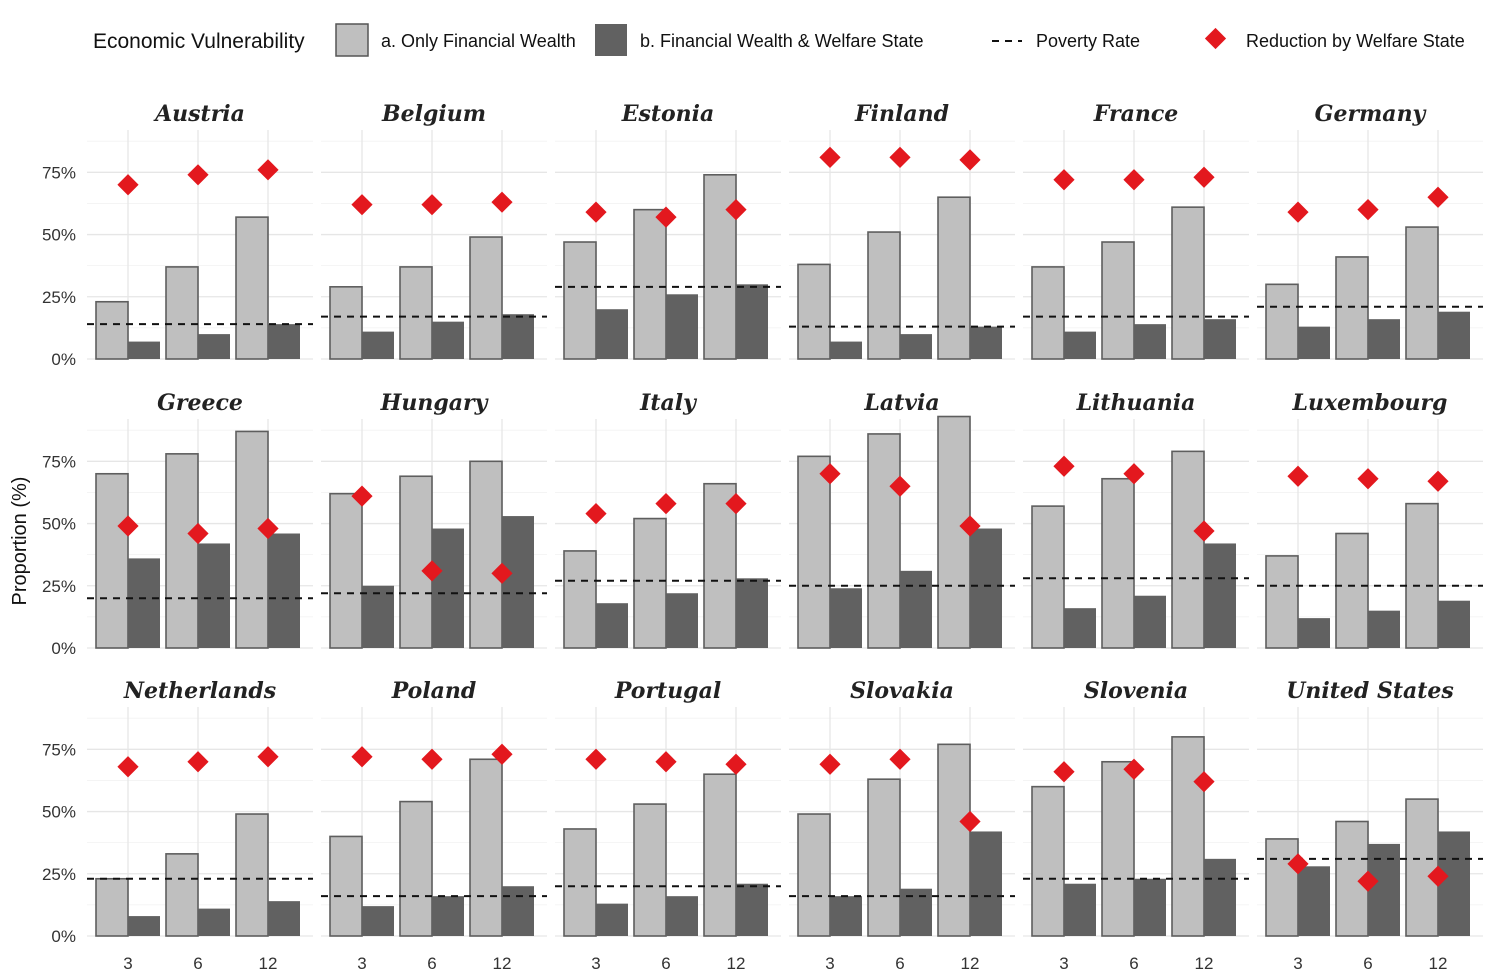  I want to click on panel-title: Slovakia, so click(902, 691).